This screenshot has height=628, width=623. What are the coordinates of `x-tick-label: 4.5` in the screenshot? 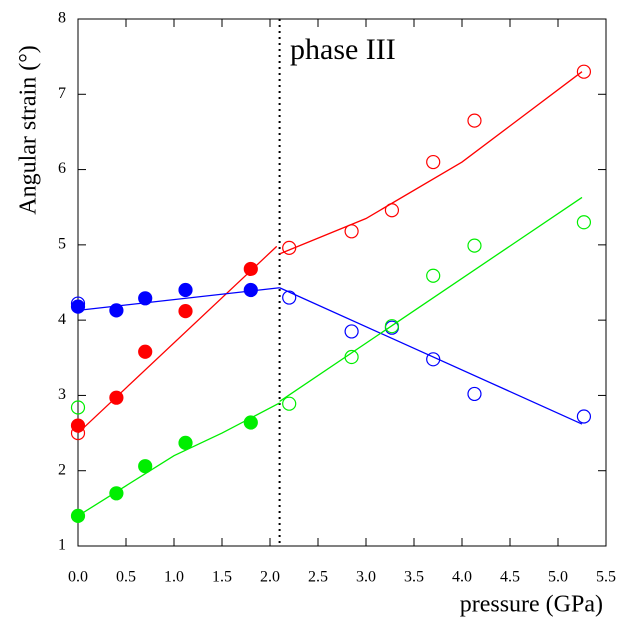 It's located at (510, 577).